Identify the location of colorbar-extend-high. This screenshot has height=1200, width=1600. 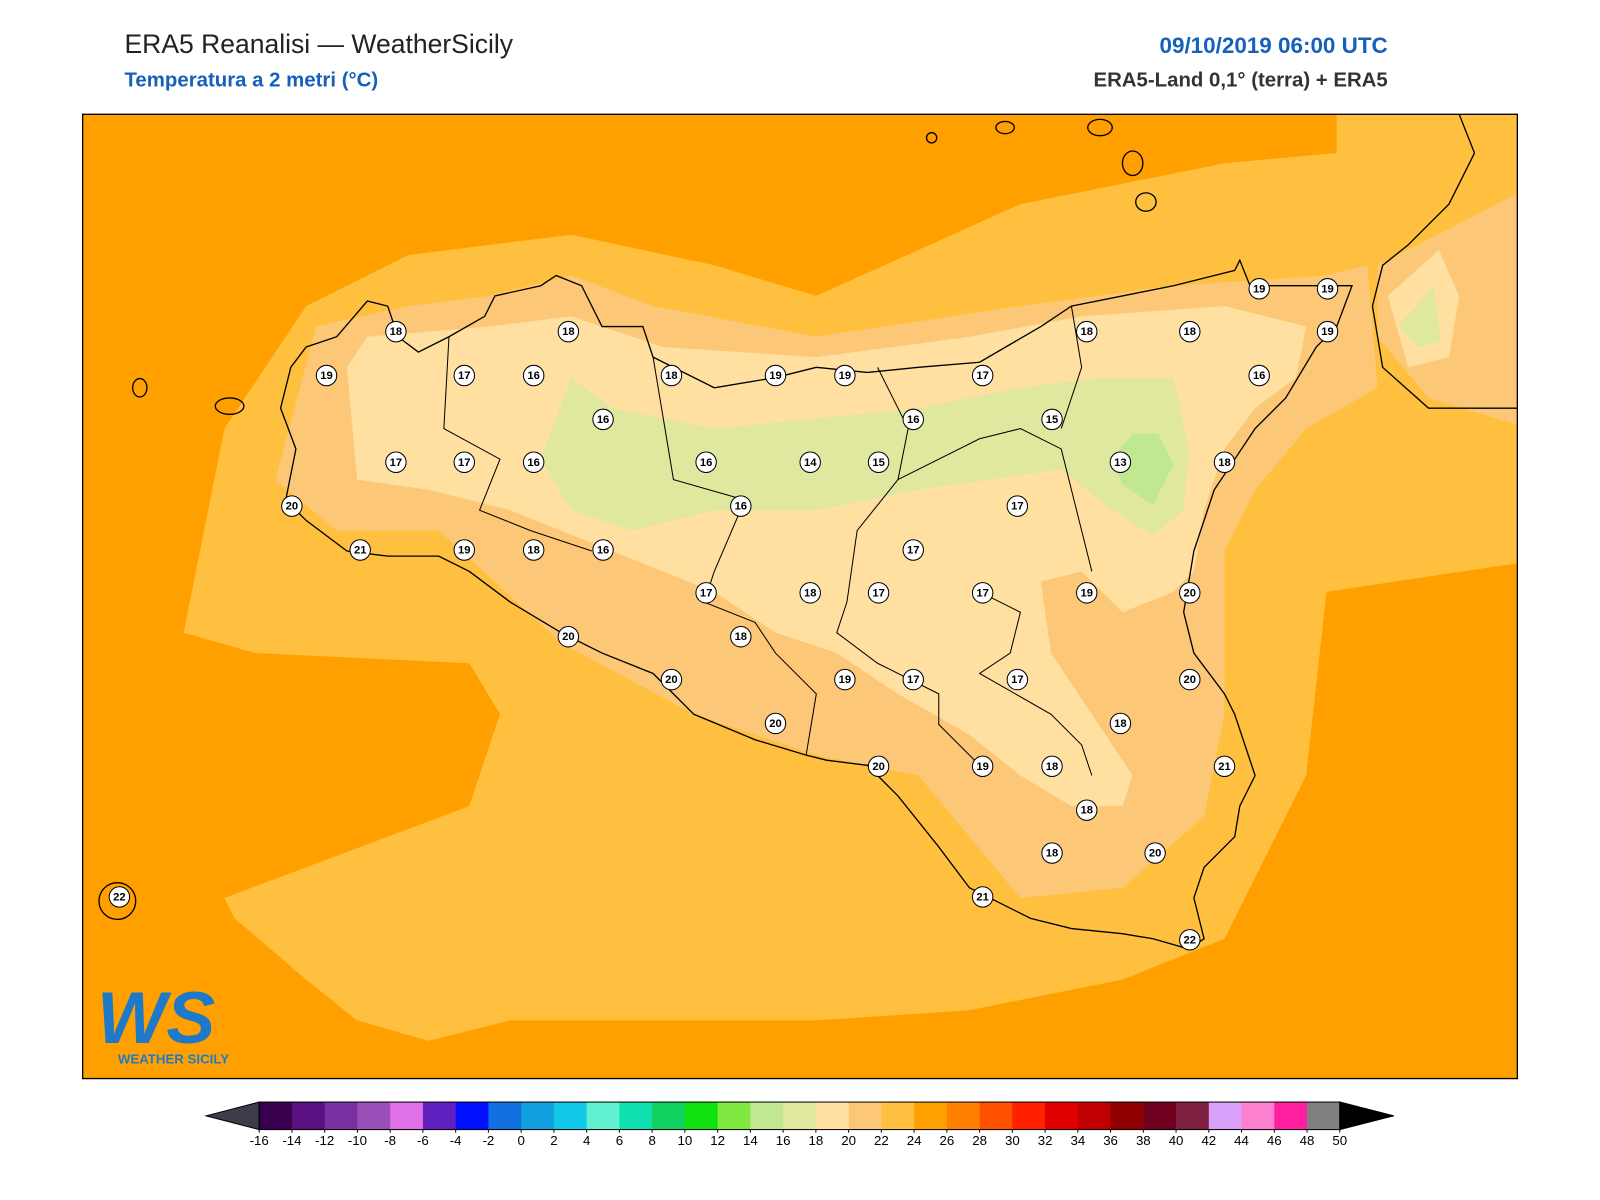
(1367, 1116).